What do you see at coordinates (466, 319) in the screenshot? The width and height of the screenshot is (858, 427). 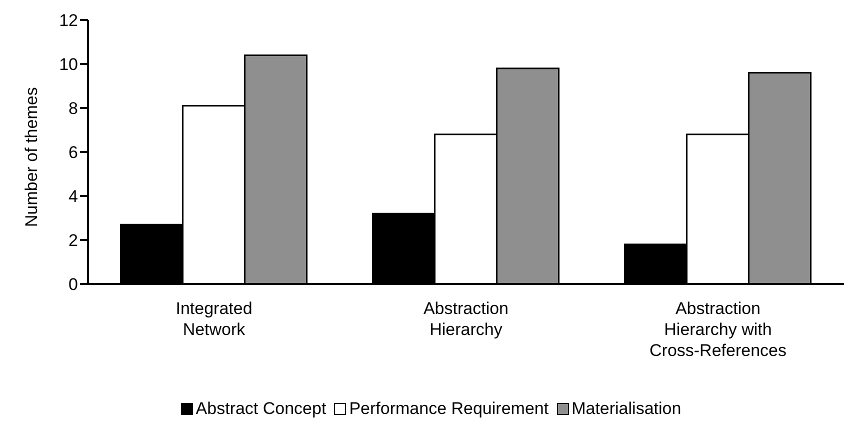 I see `x-tick-label: Abstraction Hierarchy` at bounding box center [466, 319].